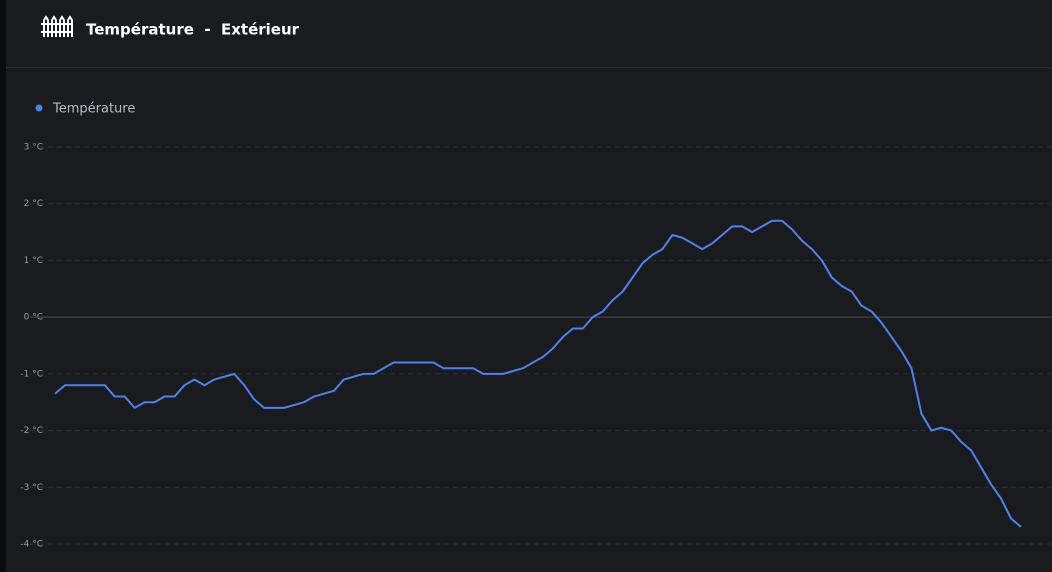 The width and height of the screenshot is (1052, 572). I want to click on legend-dot, so click(39, 108).